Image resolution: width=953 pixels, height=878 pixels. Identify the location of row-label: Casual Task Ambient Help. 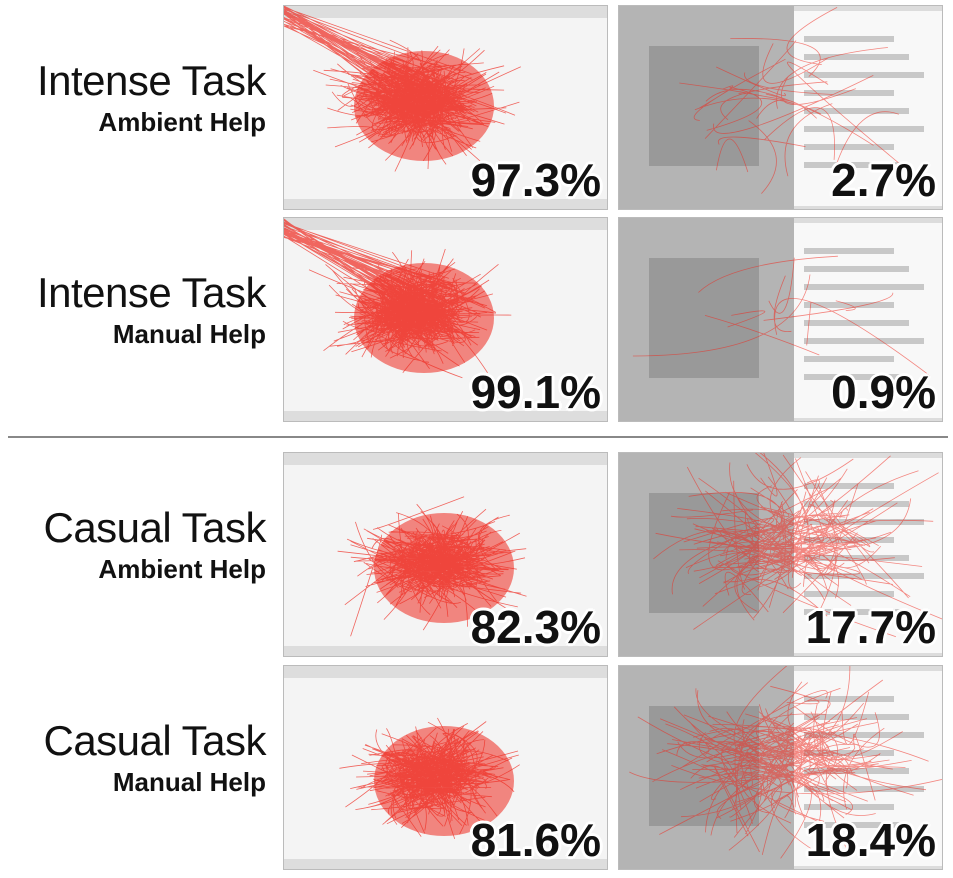
(133, 544).